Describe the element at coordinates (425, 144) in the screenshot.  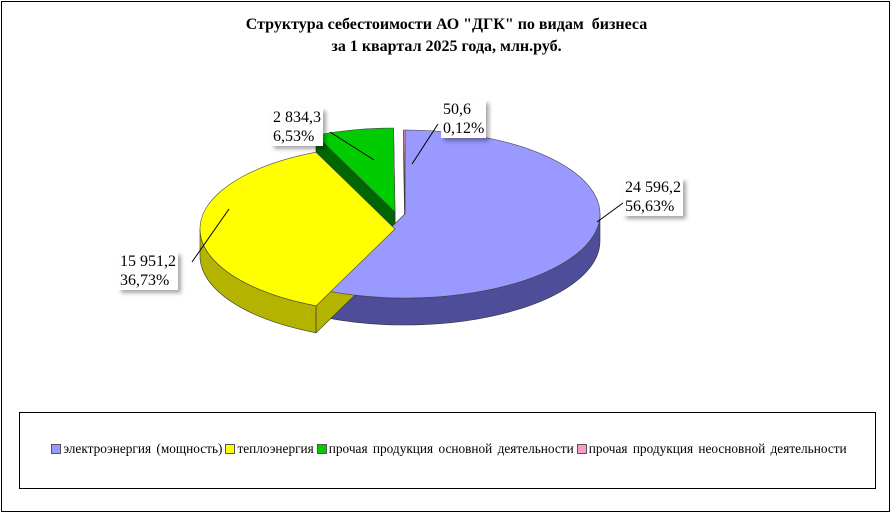
I see `leader-line-other-nonmain` at that location.